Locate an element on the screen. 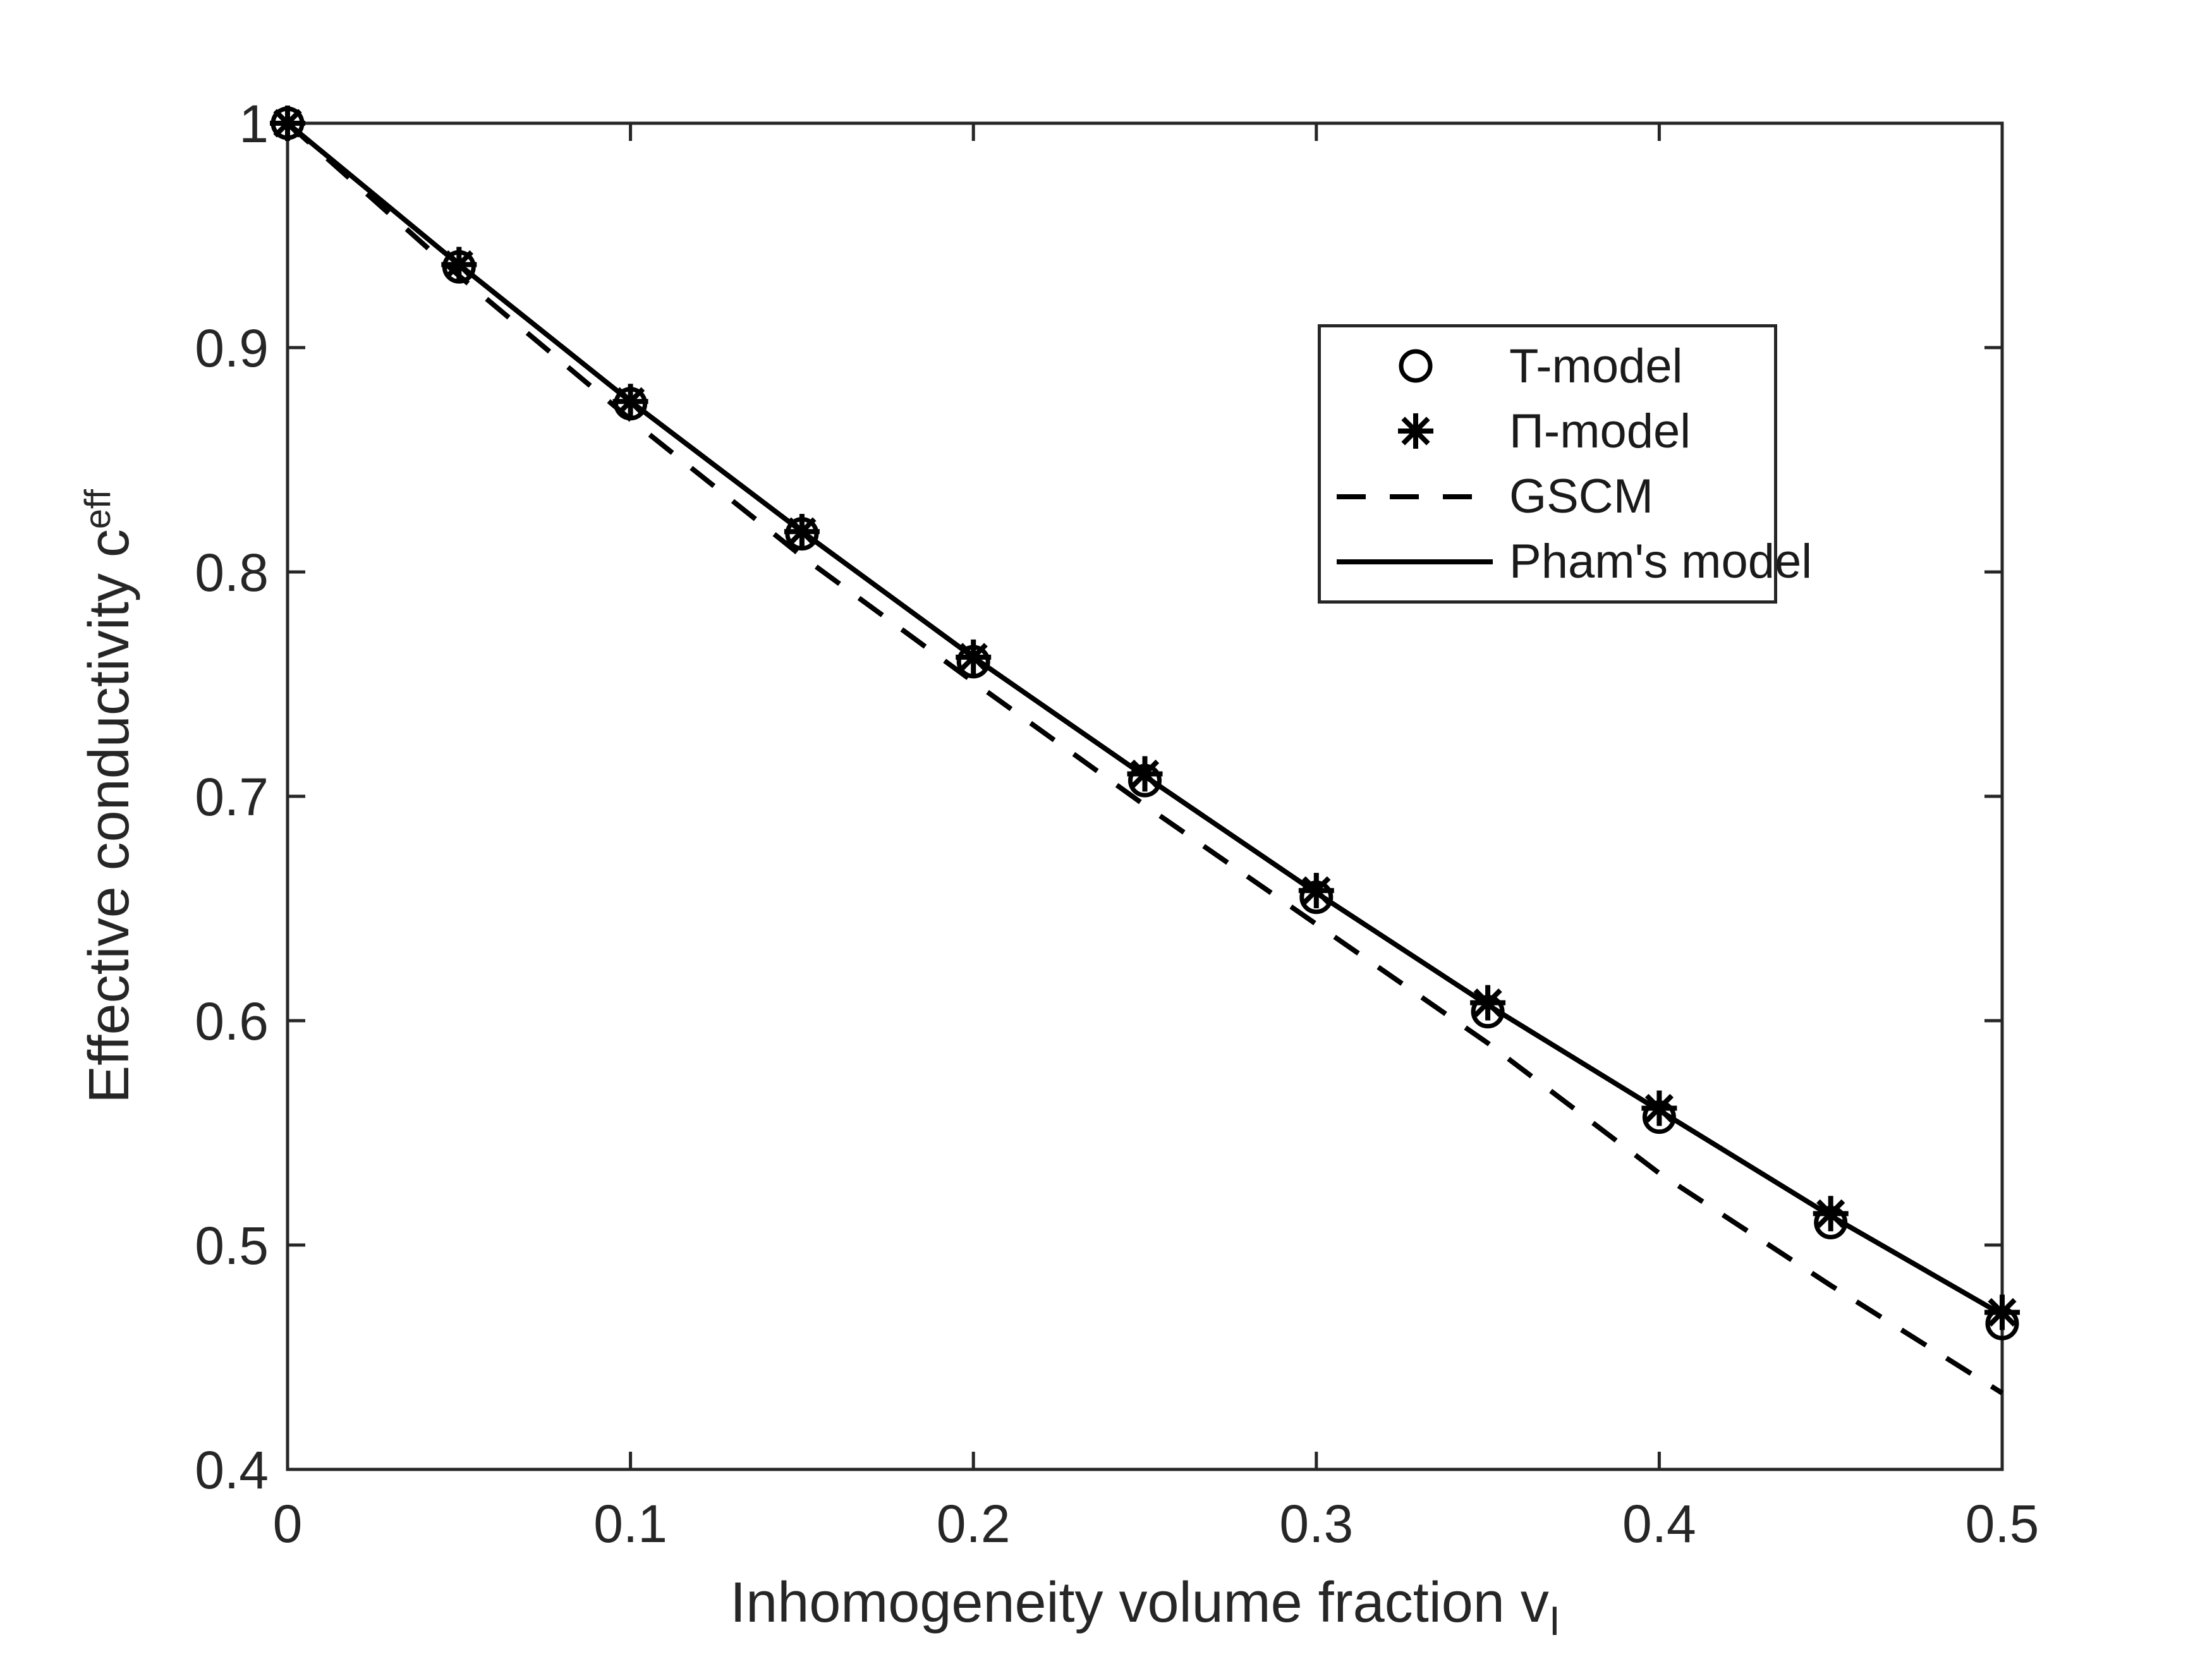 This screenshot has width=2212, height=1659. x-tick-label: 0.5 is located at coordinates (2002, 1523).